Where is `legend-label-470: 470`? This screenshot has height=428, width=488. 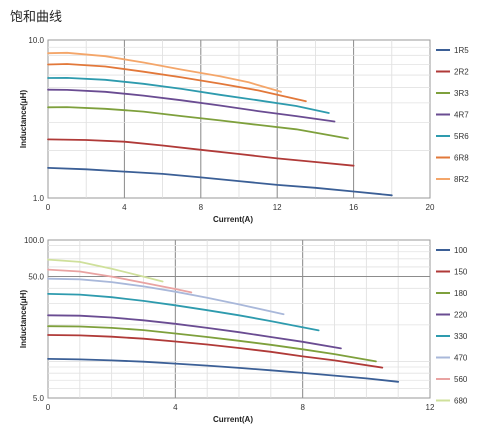
legend-label-470: 470 is located at coordinates (461, 358).